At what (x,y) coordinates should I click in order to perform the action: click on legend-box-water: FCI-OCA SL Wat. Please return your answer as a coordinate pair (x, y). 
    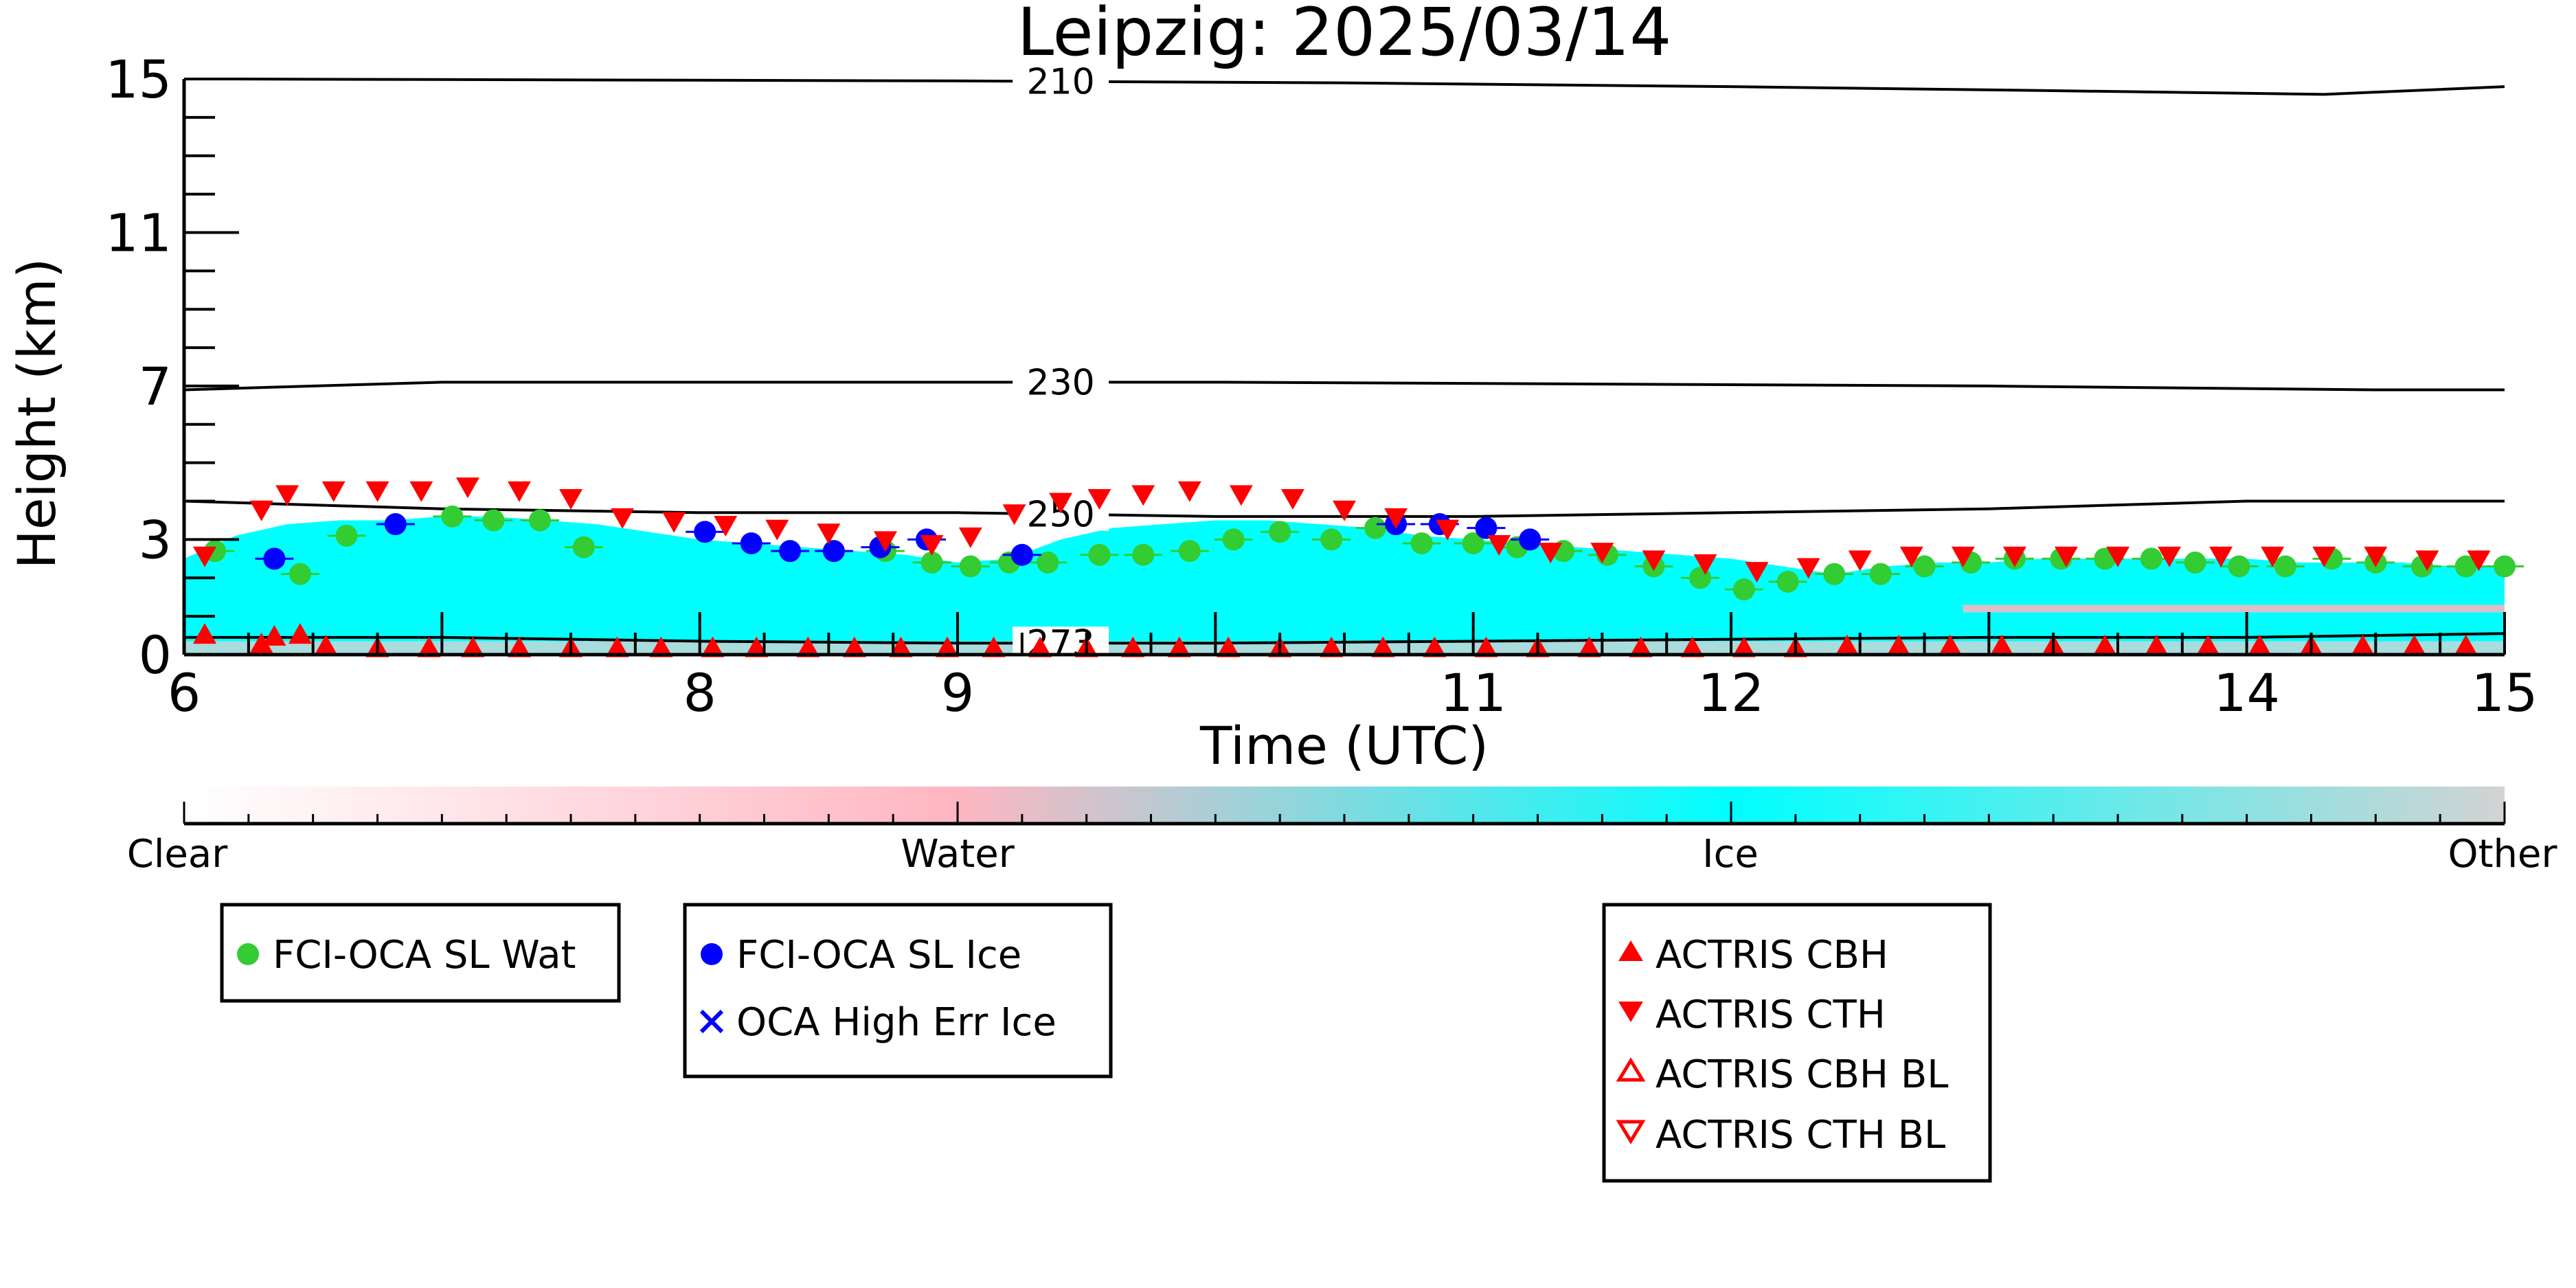
    Looking at the image, I should click on (420, 953).